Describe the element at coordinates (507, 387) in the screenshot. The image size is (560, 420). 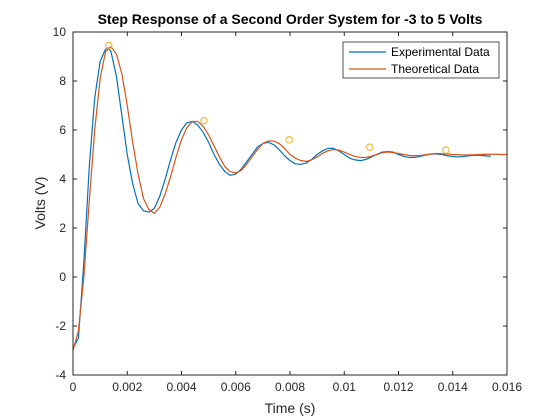
I see `x-tick-label: 0.016` at that location.